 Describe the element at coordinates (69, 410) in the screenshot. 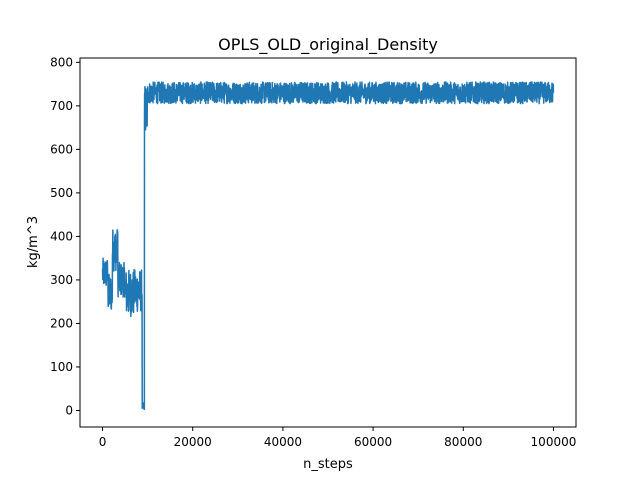

I see `y-tick-label: 0` at that location.